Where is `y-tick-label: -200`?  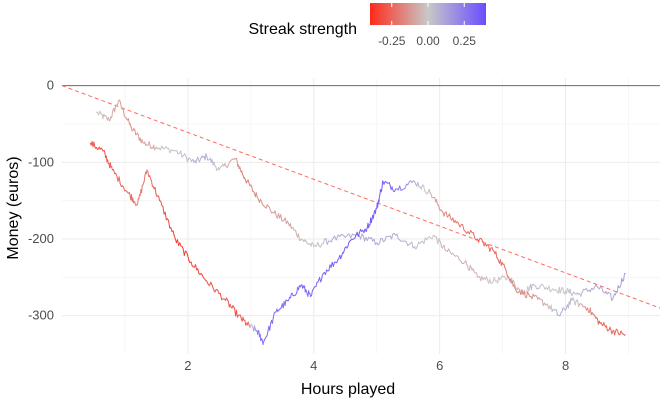 y-tick-label: -200 is located at coordinates (41, 238).